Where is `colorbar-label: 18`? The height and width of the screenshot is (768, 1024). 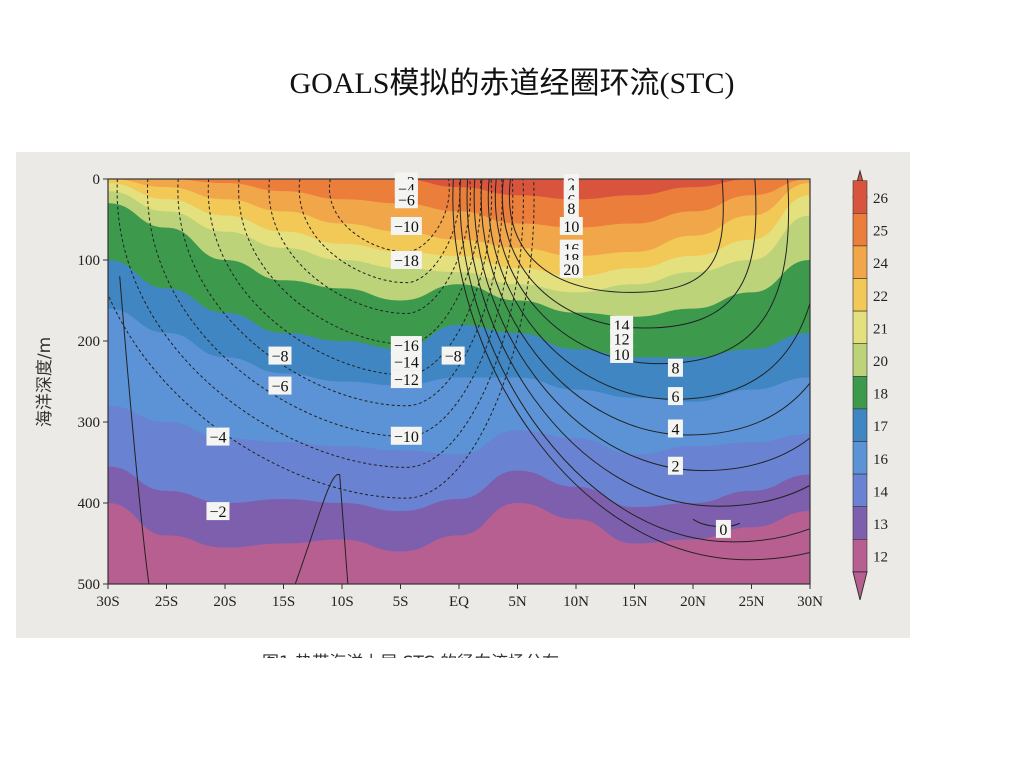
colorbar-label: 18 is located at coordinates (880, 395).